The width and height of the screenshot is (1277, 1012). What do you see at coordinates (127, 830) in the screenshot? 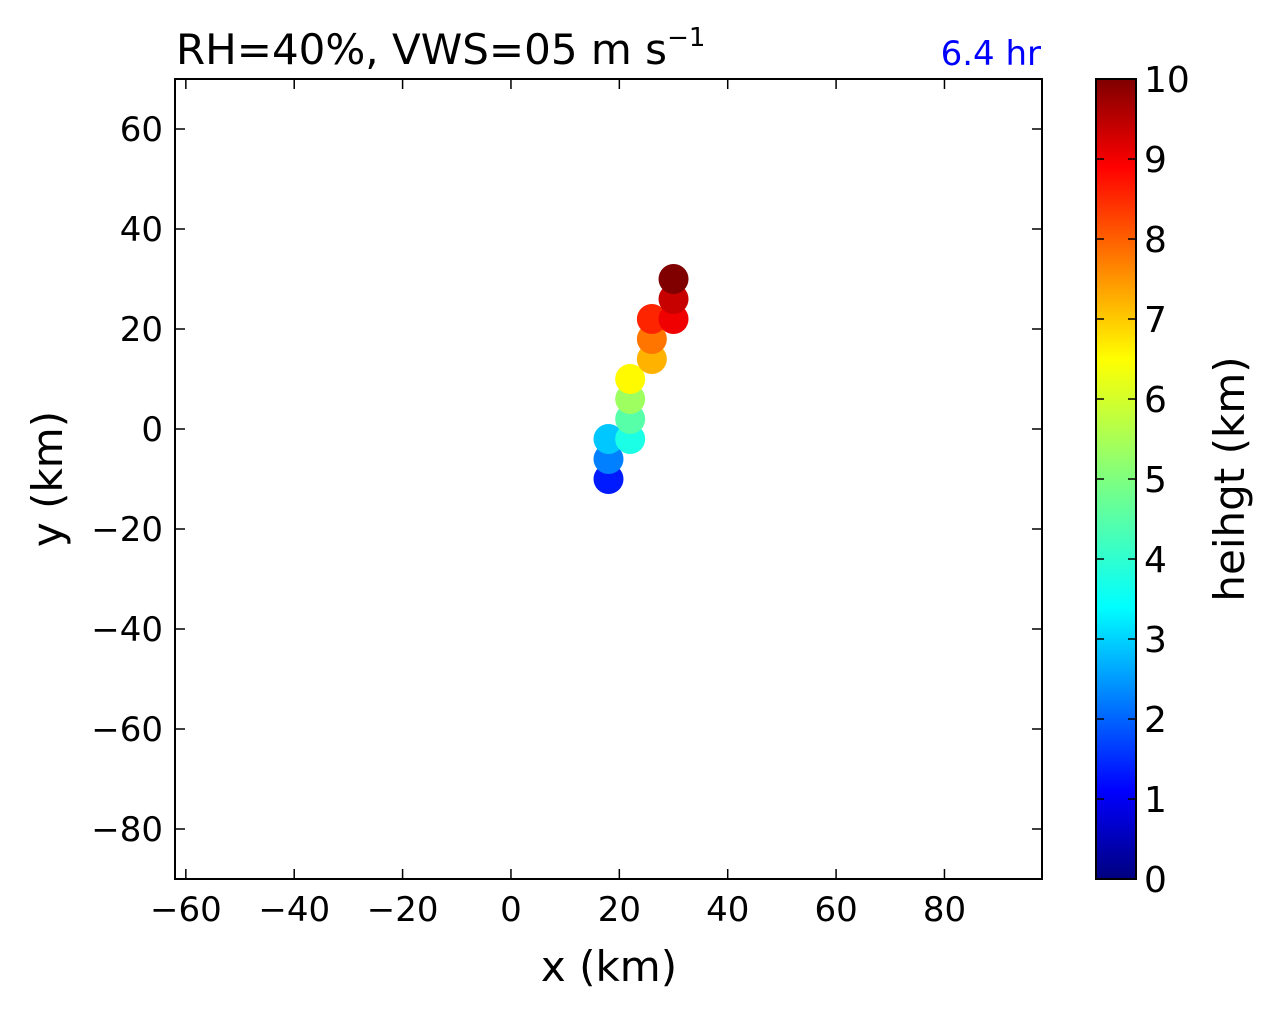
I see `y-tick-label: −80` at bounding box center [127, 830].